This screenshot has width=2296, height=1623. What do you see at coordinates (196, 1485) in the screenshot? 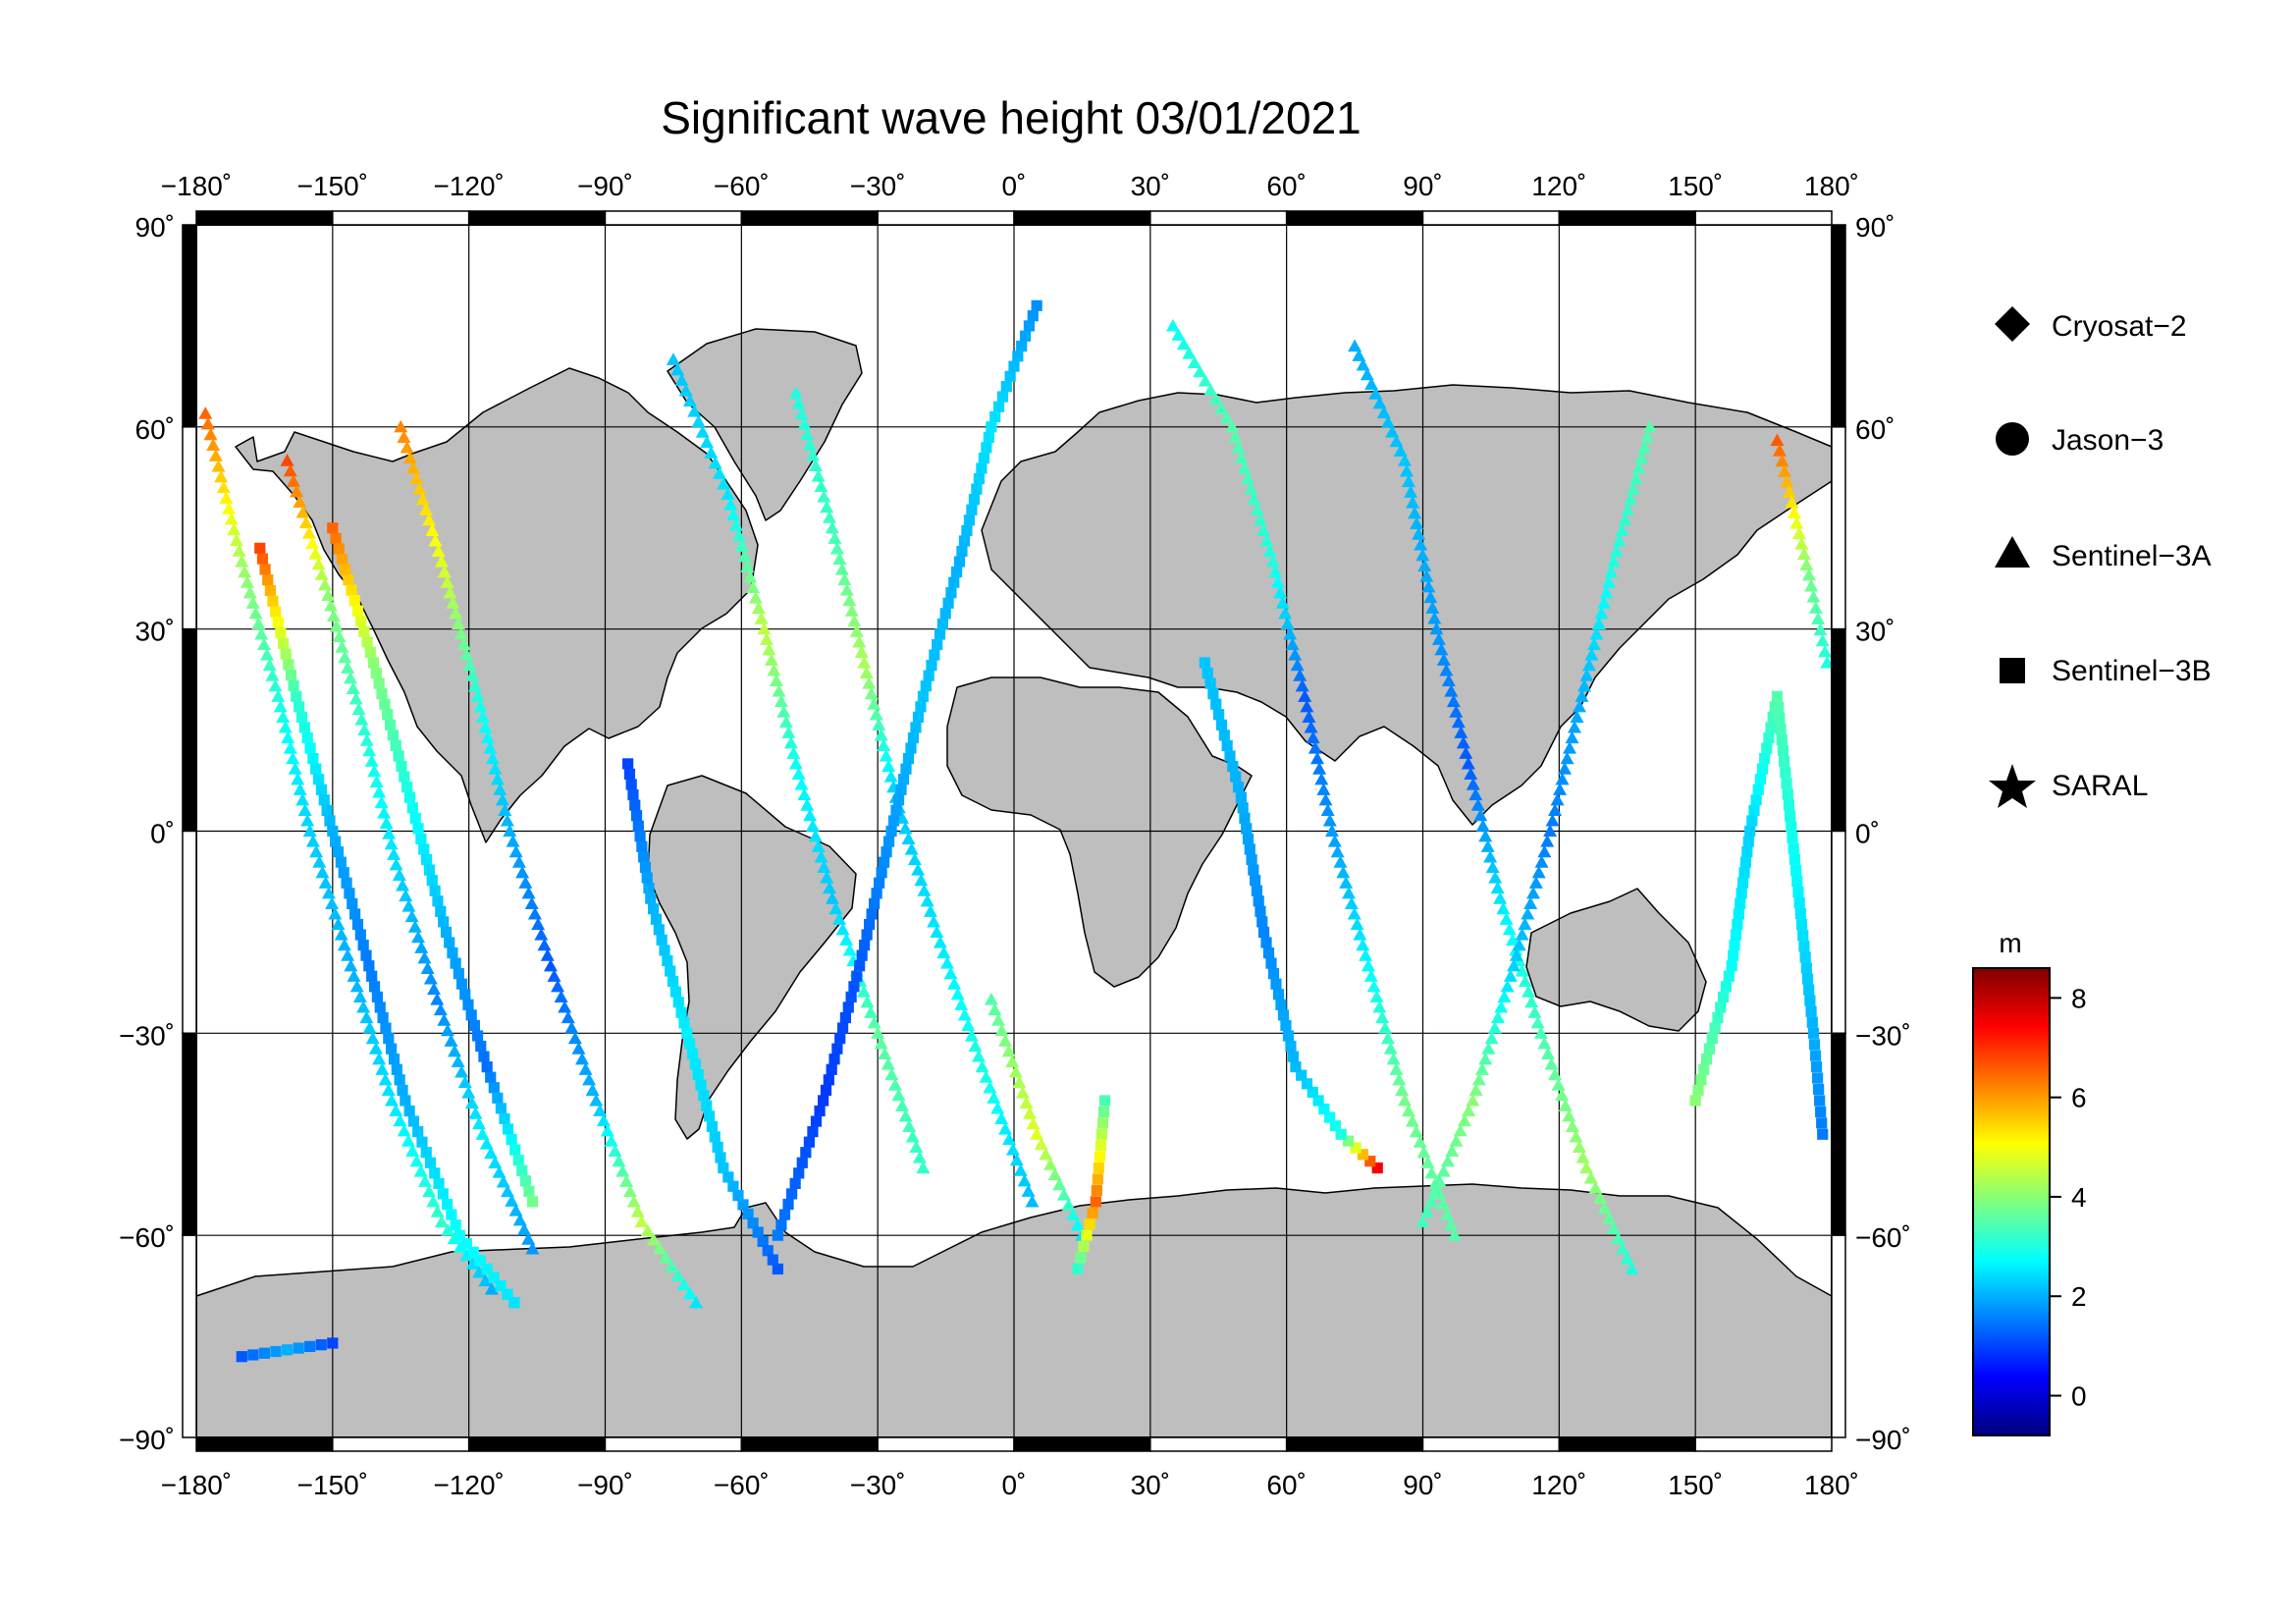
I see `longitude-tick-label: −180˚` at bounding box center [196, 1485].